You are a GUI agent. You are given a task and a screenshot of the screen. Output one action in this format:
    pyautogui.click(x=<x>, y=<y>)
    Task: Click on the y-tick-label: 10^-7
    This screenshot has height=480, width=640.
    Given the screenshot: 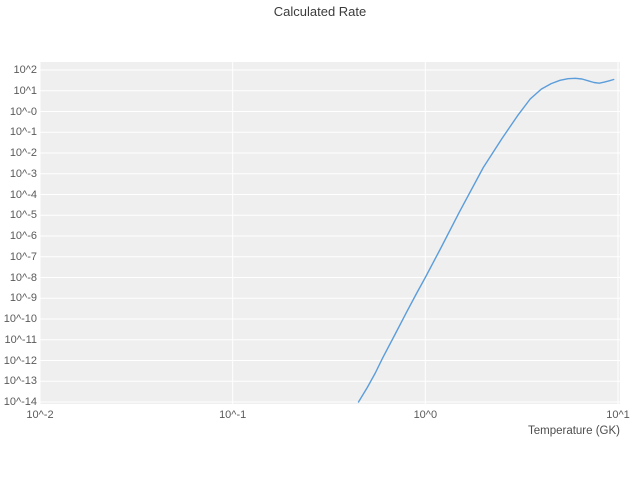 What is the action you would take?
    pyautogui.click(x=23, y=256)
    